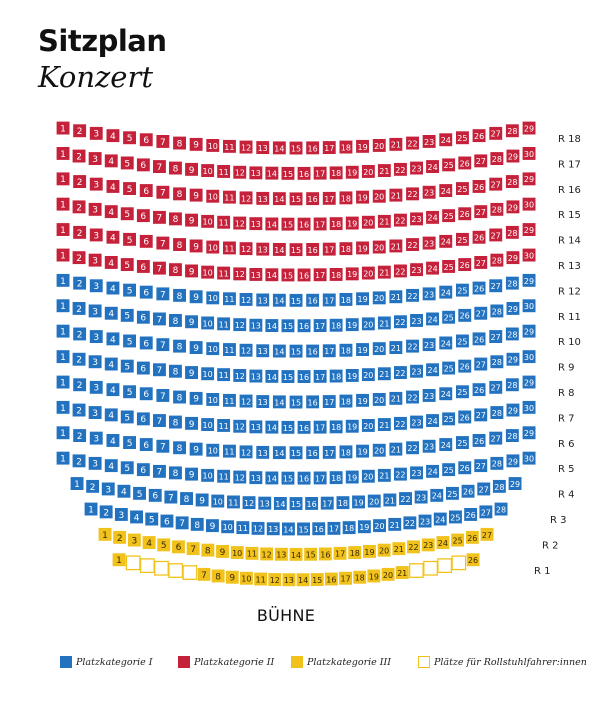 The width and height of the screenshot is (613, 720). Describe the element at coordinates (515, 483) in the screenshot. I see `seat: 29` at that location.